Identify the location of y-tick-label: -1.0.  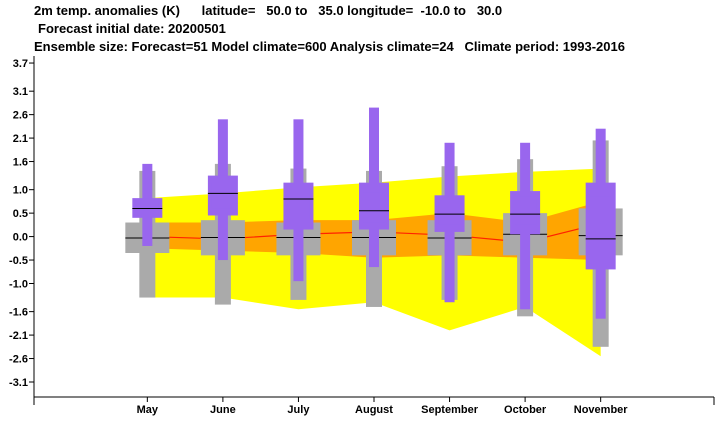
(18, 284).